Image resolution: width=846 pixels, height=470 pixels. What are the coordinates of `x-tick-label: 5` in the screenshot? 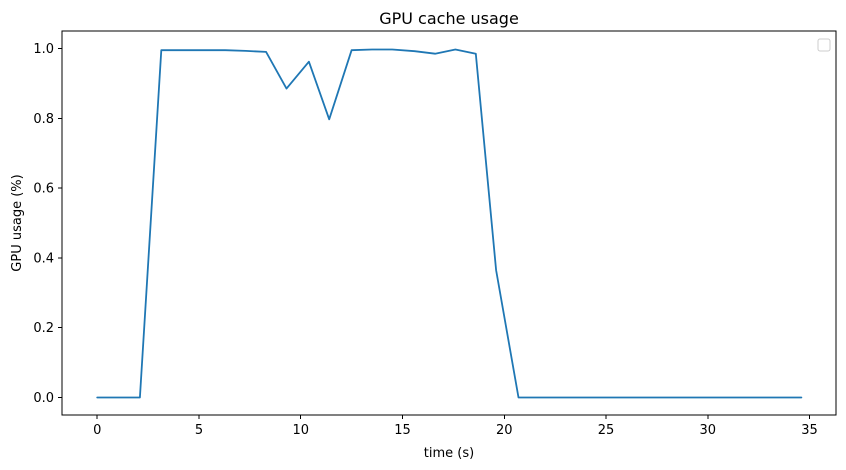 It's located at (199, 430).